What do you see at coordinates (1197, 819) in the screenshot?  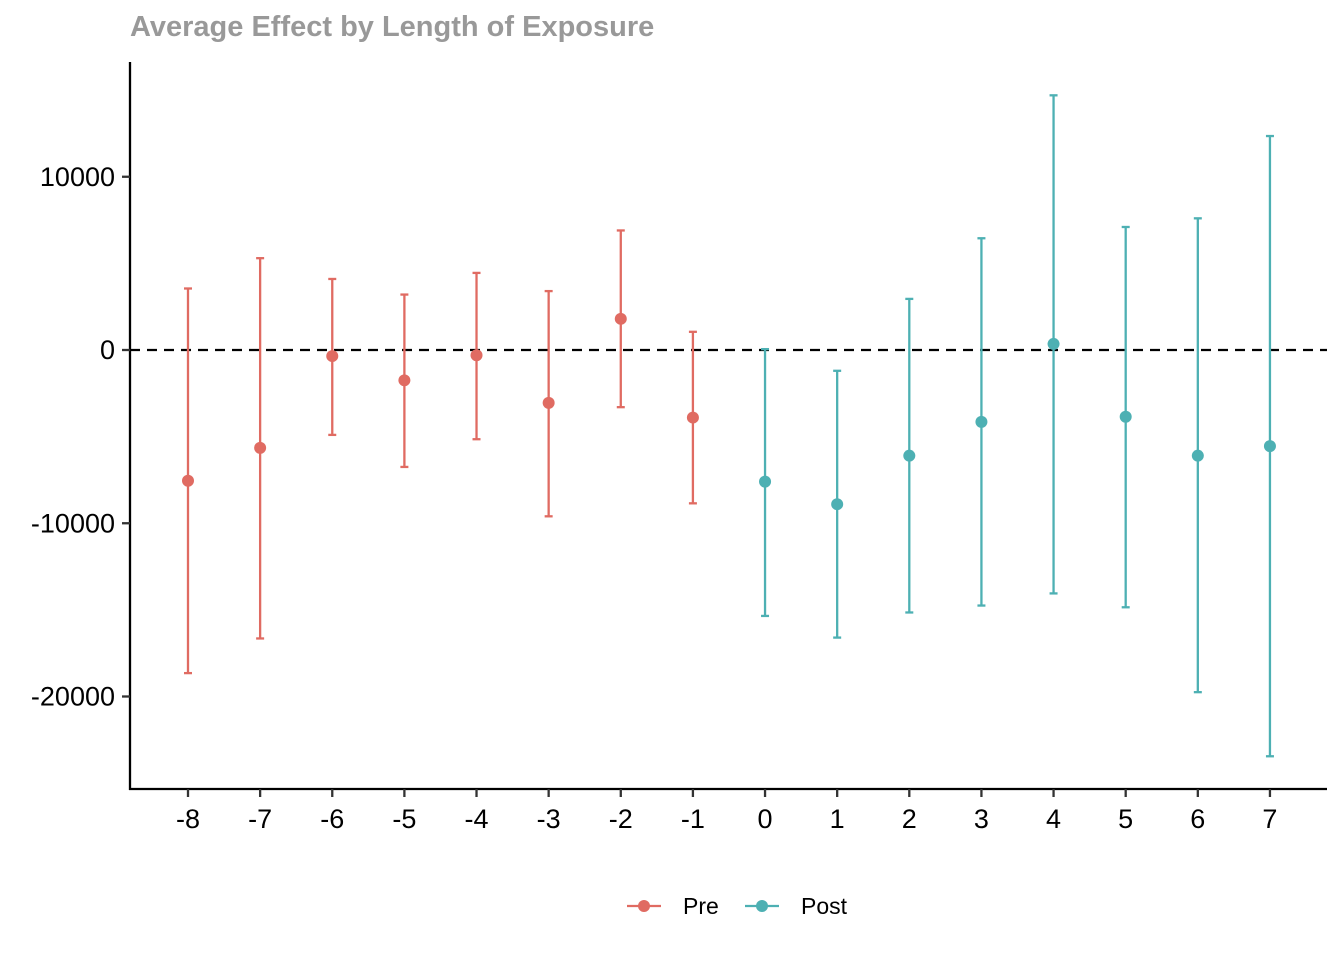 I see `x-tick-label: 6` at bounding box center [1197, 819].